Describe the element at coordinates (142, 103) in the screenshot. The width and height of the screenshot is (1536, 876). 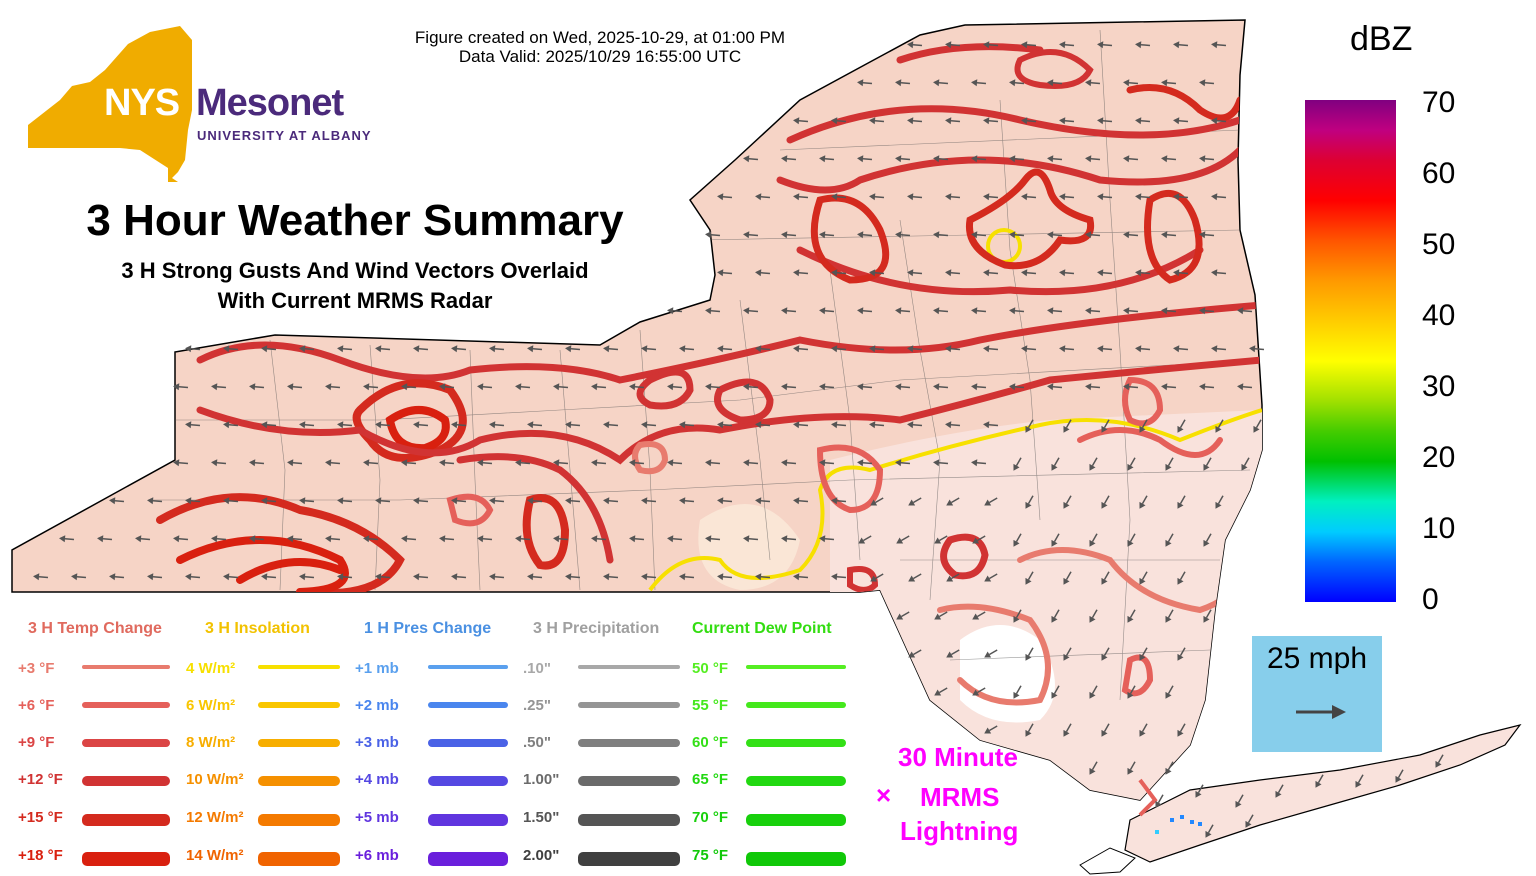
I see `logo-nys-text: NYS` at that location.